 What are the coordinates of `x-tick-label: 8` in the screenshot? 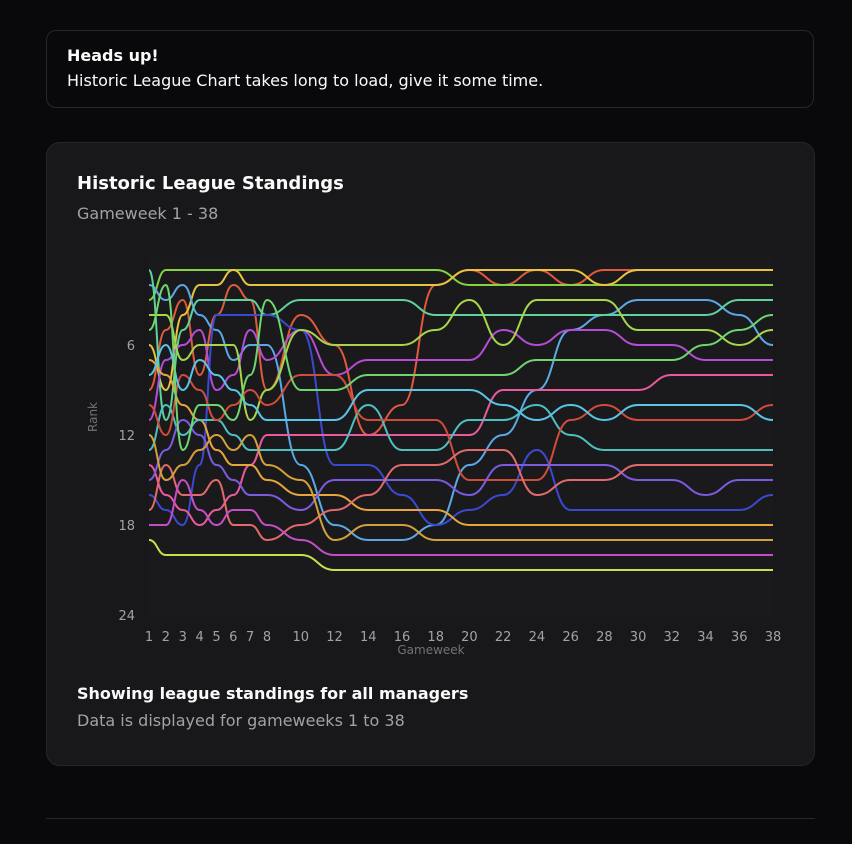 It's located at (267, 637).